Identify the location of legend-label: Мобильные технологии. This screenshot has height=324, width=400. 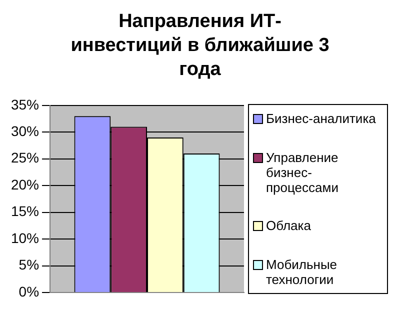
(302, 271).